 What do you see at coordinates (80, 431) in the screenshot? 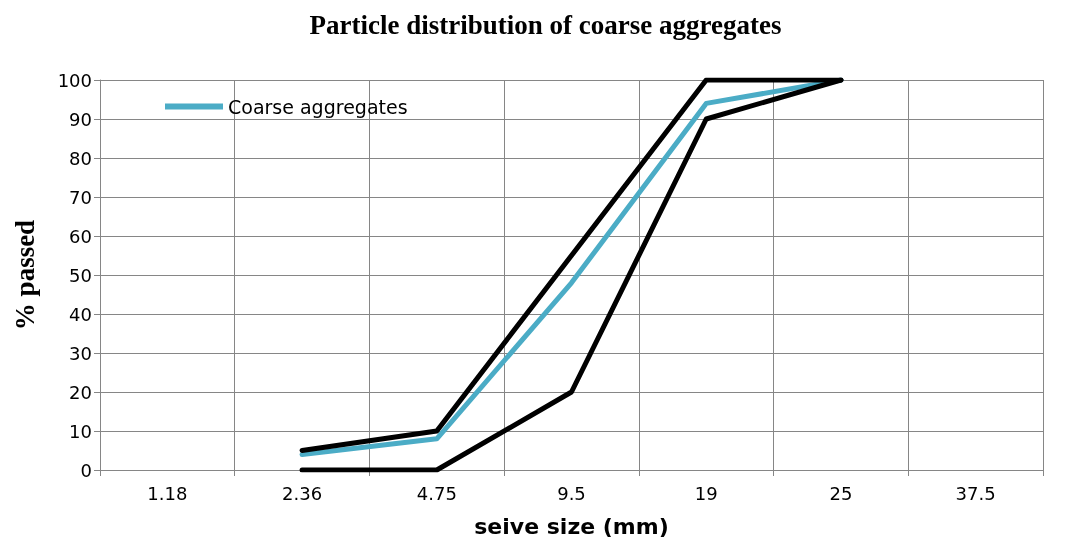
I see `y-tick-label: 10` at bounding box center [80, 431].